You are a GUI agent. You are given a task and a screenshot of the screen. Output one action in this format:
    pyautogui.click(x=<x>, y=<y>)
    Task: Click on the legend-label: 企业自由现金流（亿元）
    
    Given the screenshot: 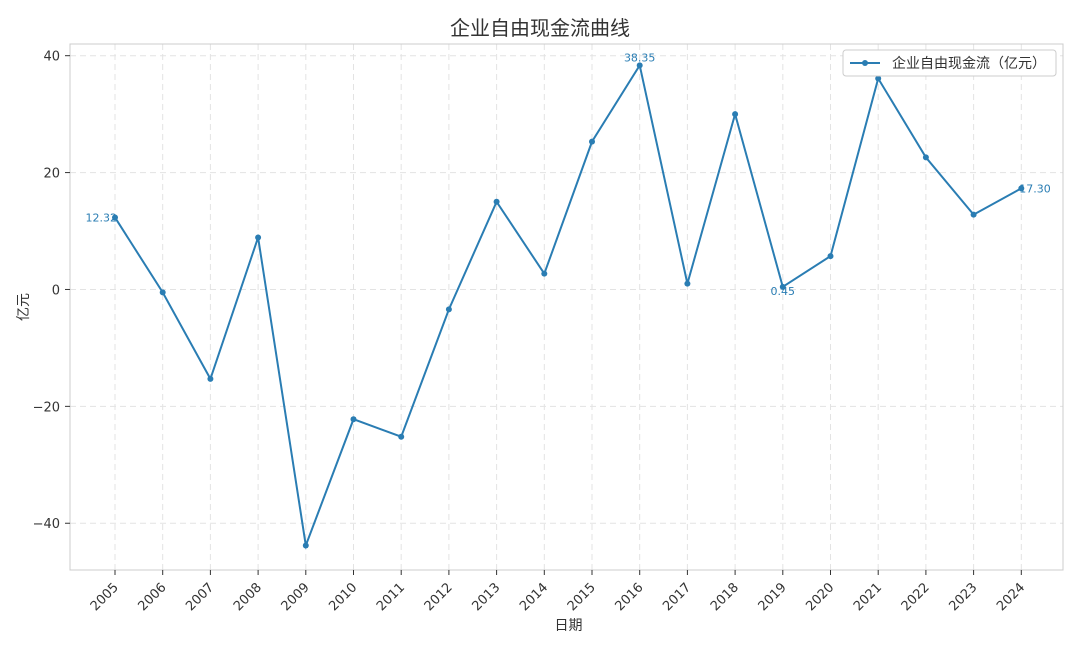 What is the action you would take?
    pyautogui.click(x=969, y=63)
    